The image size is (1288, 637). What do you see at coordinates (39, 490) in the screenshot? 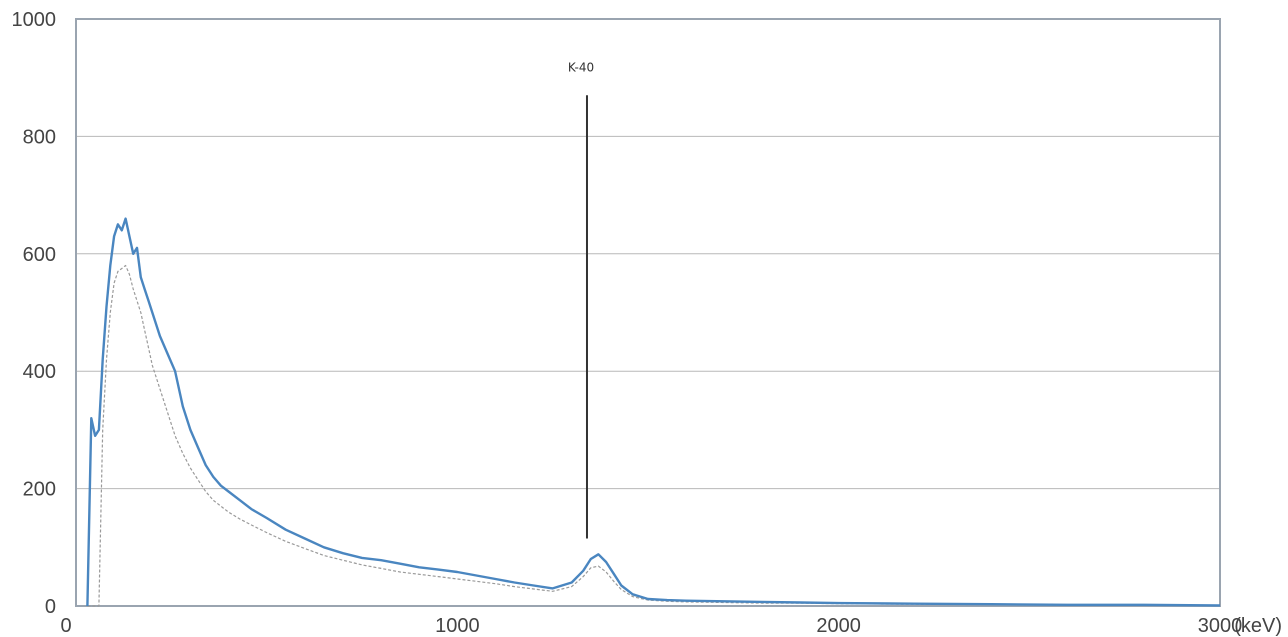
I see `y-tick-label: 200` at bounding box center [39, 490].